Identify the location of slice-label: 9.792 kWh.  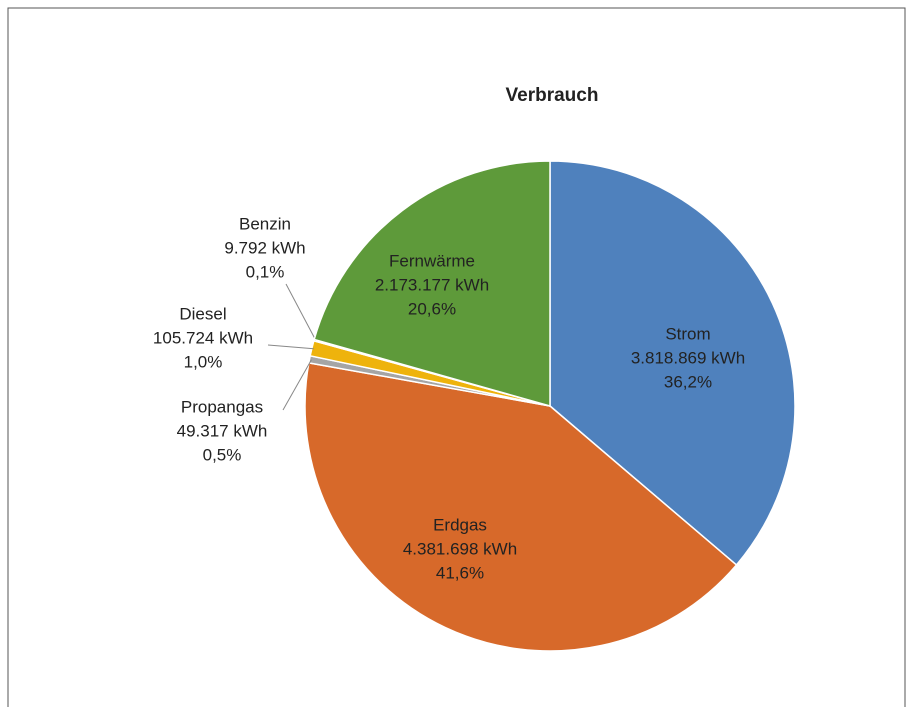
(264, 247).